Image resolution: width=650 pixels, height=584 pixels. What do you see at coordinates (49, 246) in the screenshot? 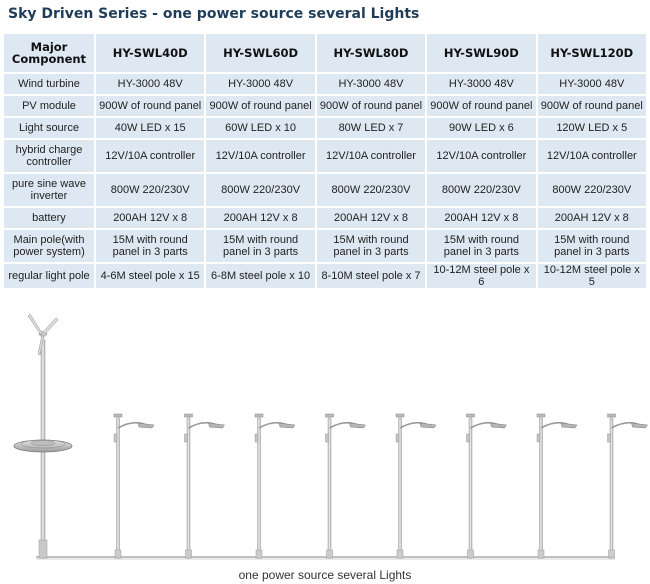
I see `row-label: Main pole(with power system)` at bounding box center [49, 246].